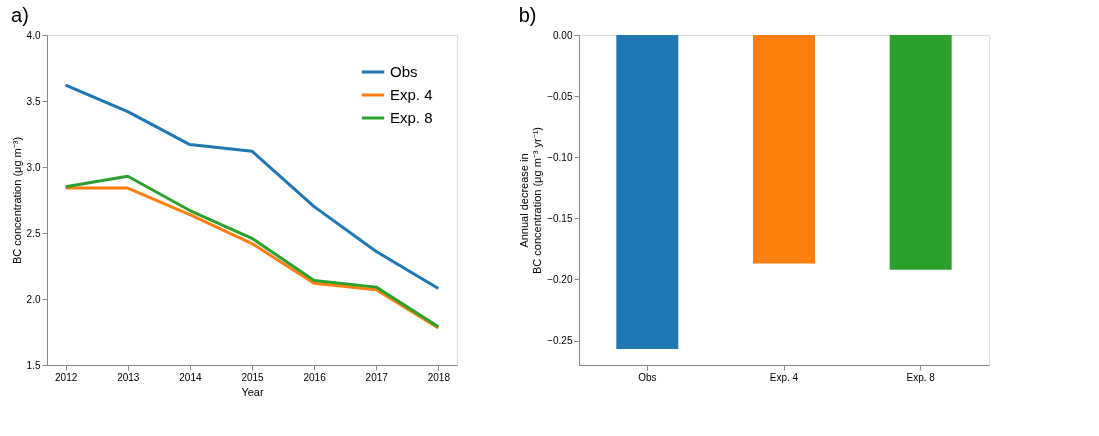  I want to click on y-tick-label: 3.0, so click(33, 167).